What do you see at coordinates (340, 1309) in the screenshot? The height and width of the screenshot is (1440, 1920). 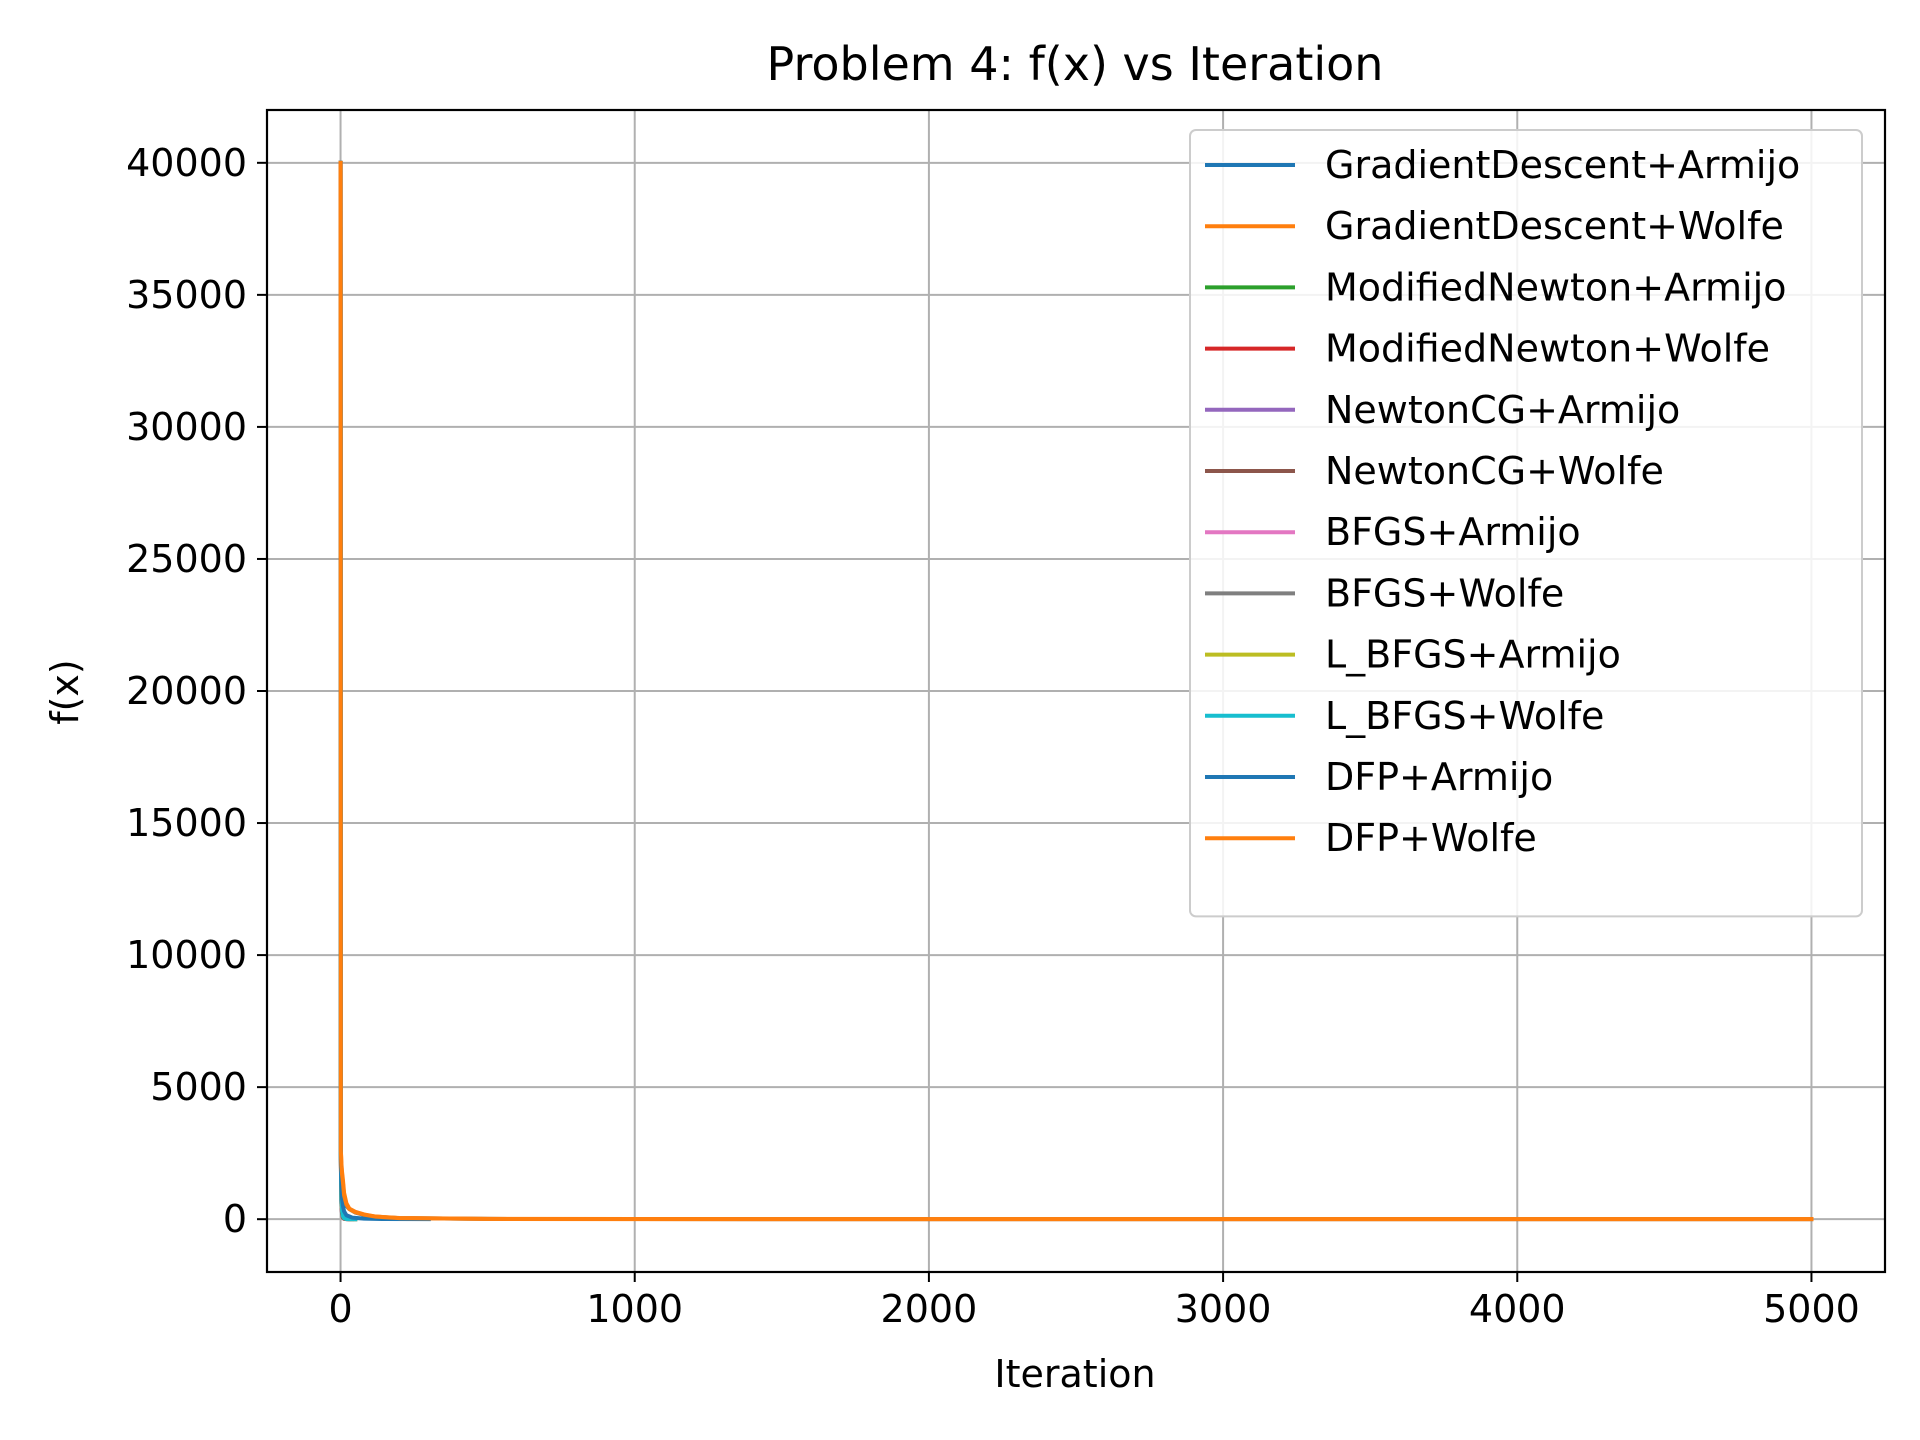 I see `x-tick-label: 0` at bounding box center [340, 1309].